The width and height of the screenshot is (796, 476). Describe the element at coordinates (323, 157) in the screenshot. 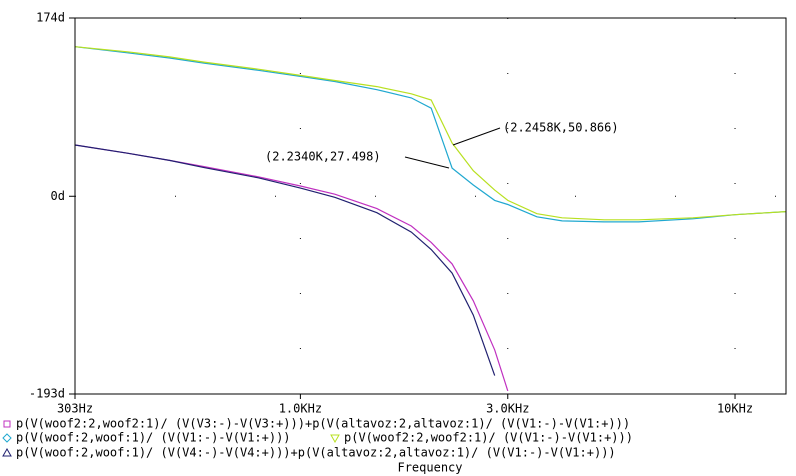

I see `annotation: (2.2340K,27.498)` at that location.